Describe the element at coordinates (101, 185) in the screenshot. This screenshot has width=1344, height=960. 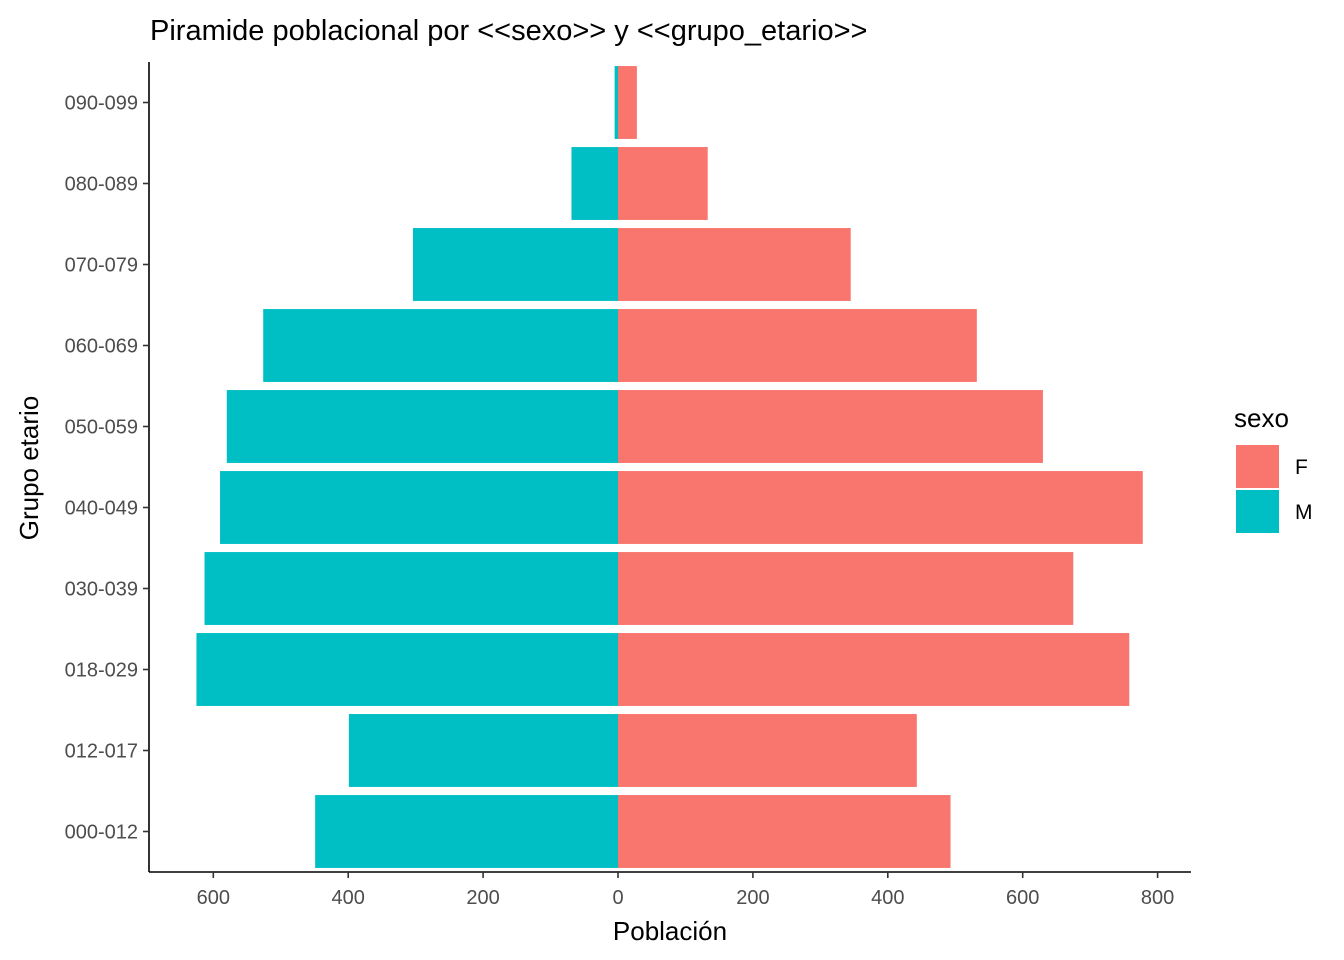
I see `y-tick-label-080-089: 080-089` at that location.